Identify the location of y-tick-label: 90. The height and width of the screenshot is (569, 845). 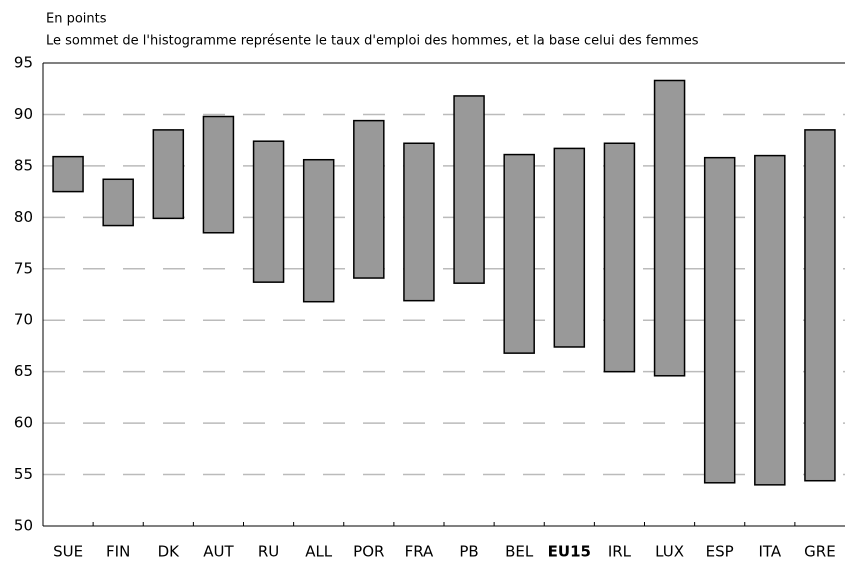
(23, 114).